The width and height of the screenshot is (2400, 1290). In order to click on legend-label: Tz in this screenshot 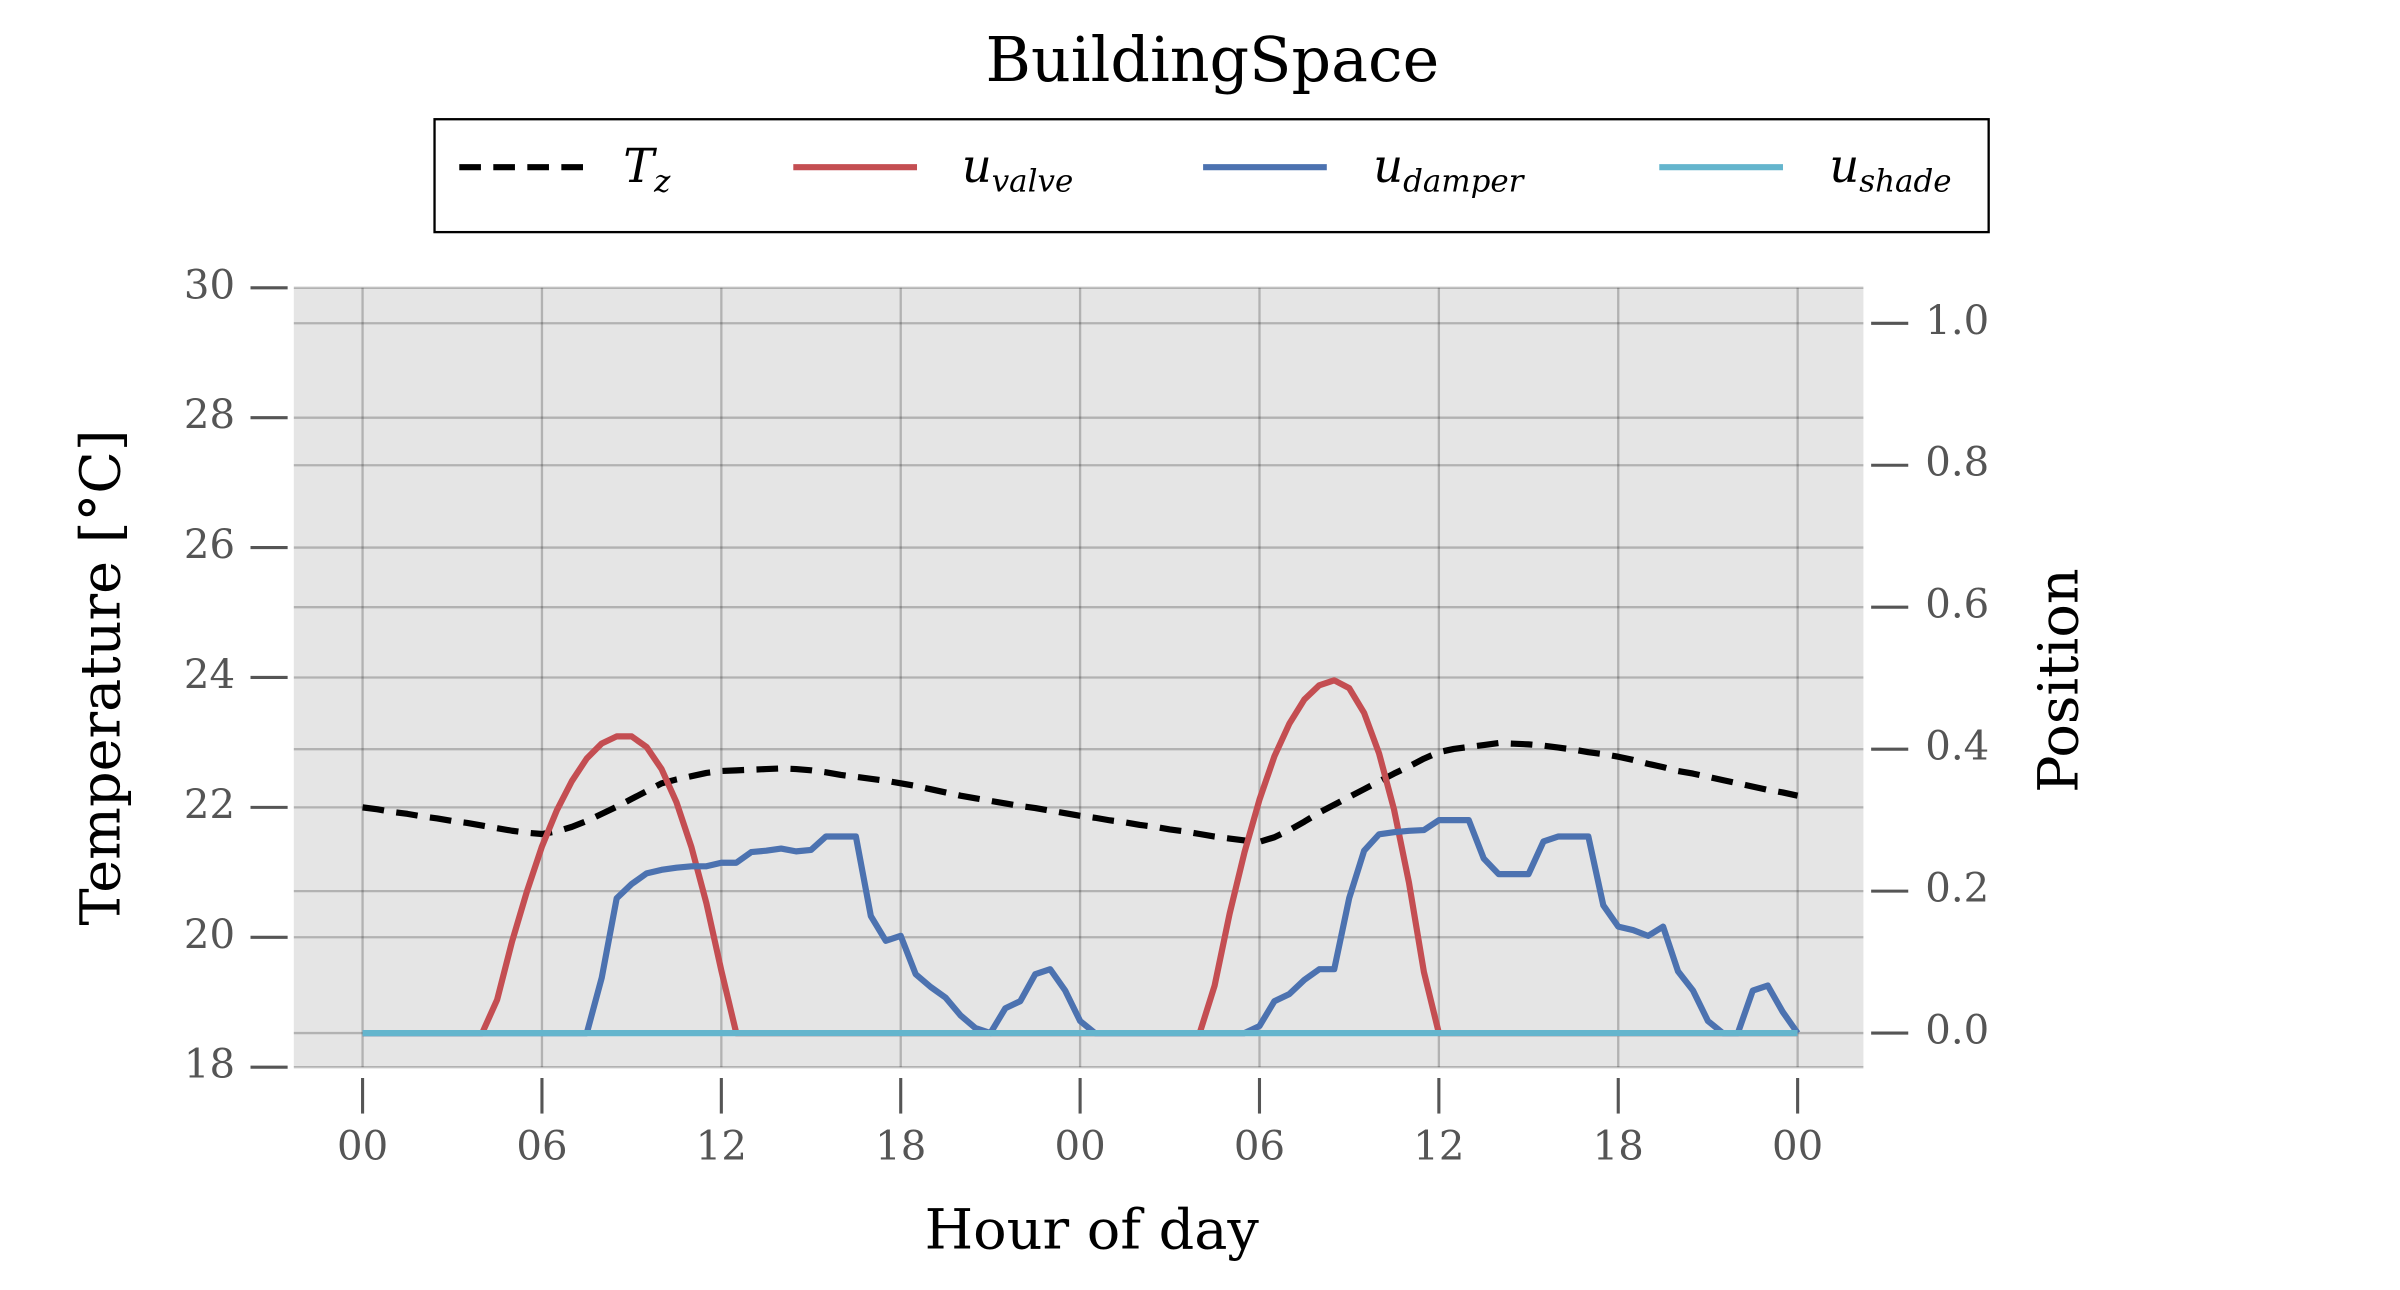, I will do `click(647, 169)`.